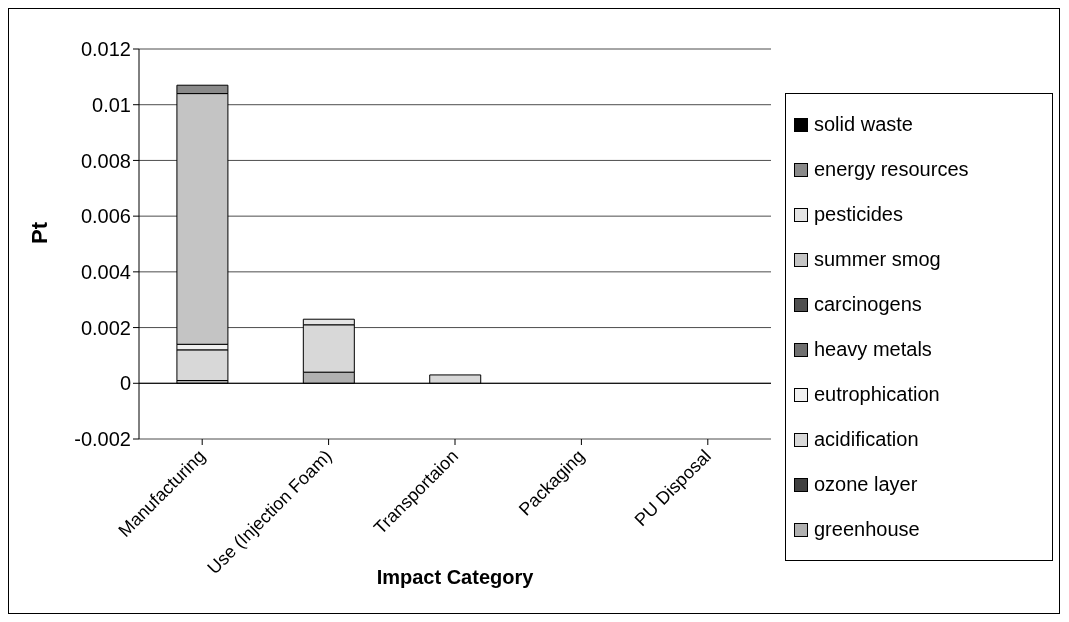  I want to click on y-tick-label: 0.002, so click(105, 327).